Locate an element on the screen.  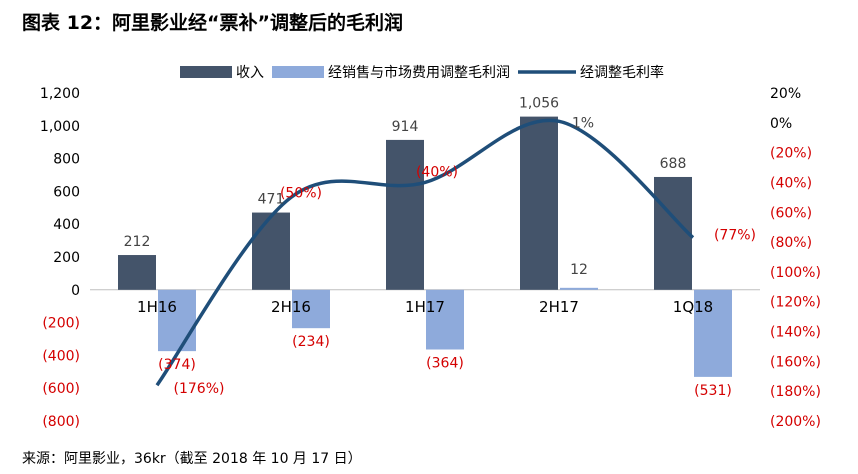
revenue-label: 212 is located at coordinates (137, 242).